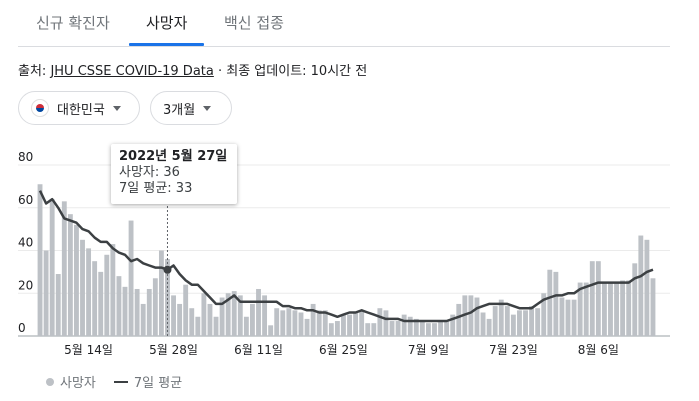  Describe the element at coordinates (166, 44) in the screenshot. I see `active-tab-indicator` at that location.